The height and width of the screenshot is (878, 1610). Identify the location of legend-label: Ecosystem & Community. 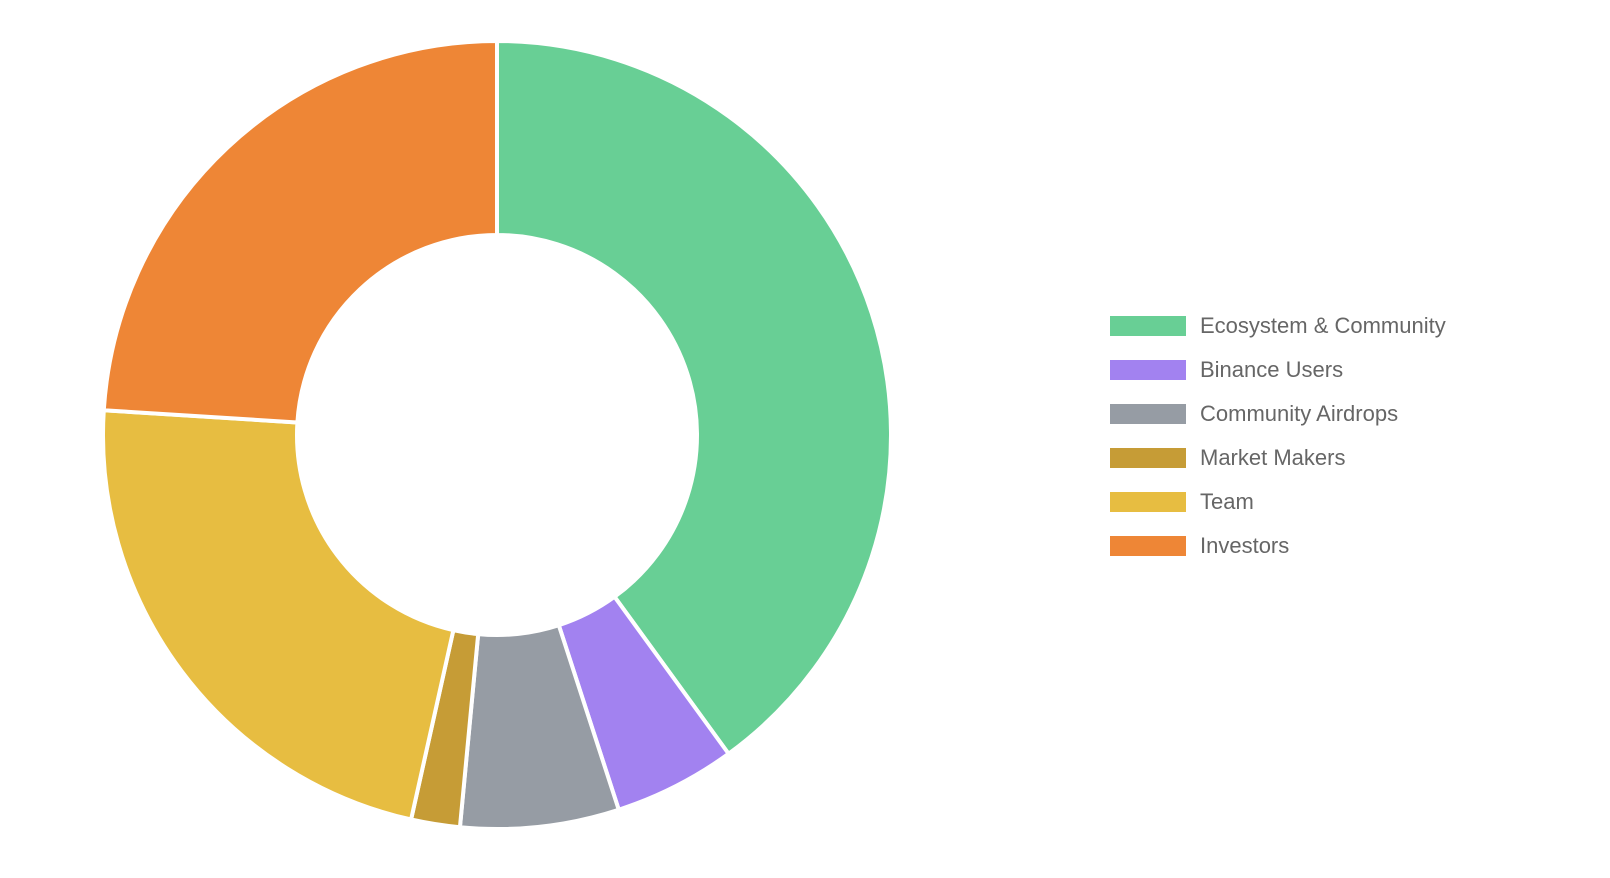
(1323, 325).